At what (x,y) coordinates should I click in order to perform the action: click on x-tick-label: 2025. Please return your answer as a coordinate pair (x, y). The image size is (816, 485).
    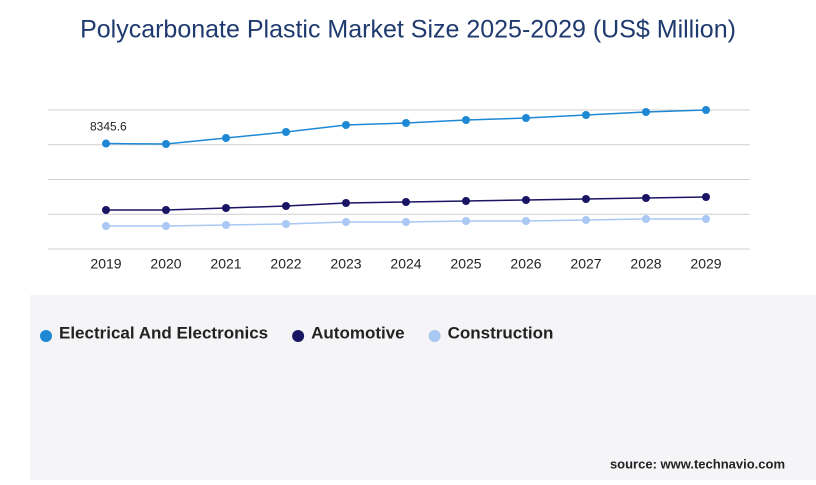
    Looking at the image, I should click on (465, 264).